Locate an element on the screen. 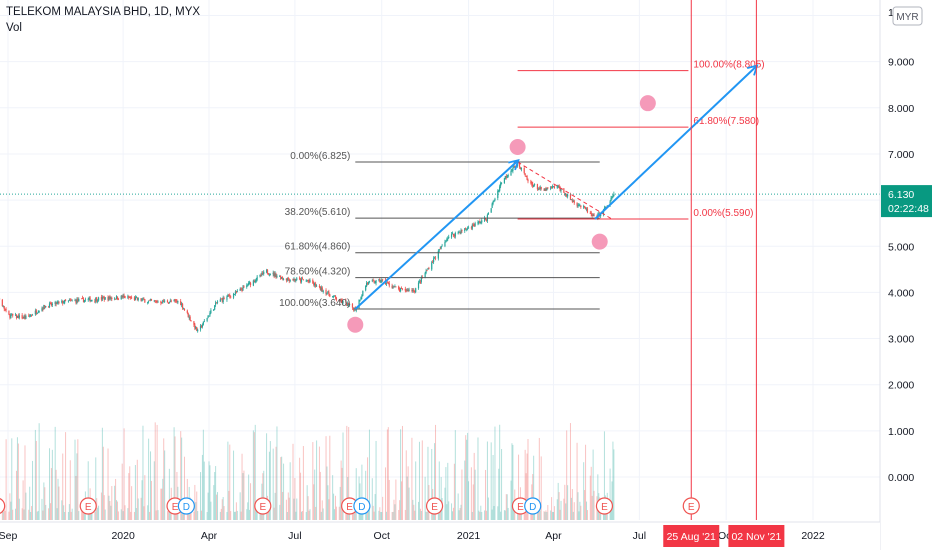 This screenshot has width=932, height=550. currency-button: MYR is located at coordinates (907, 16).